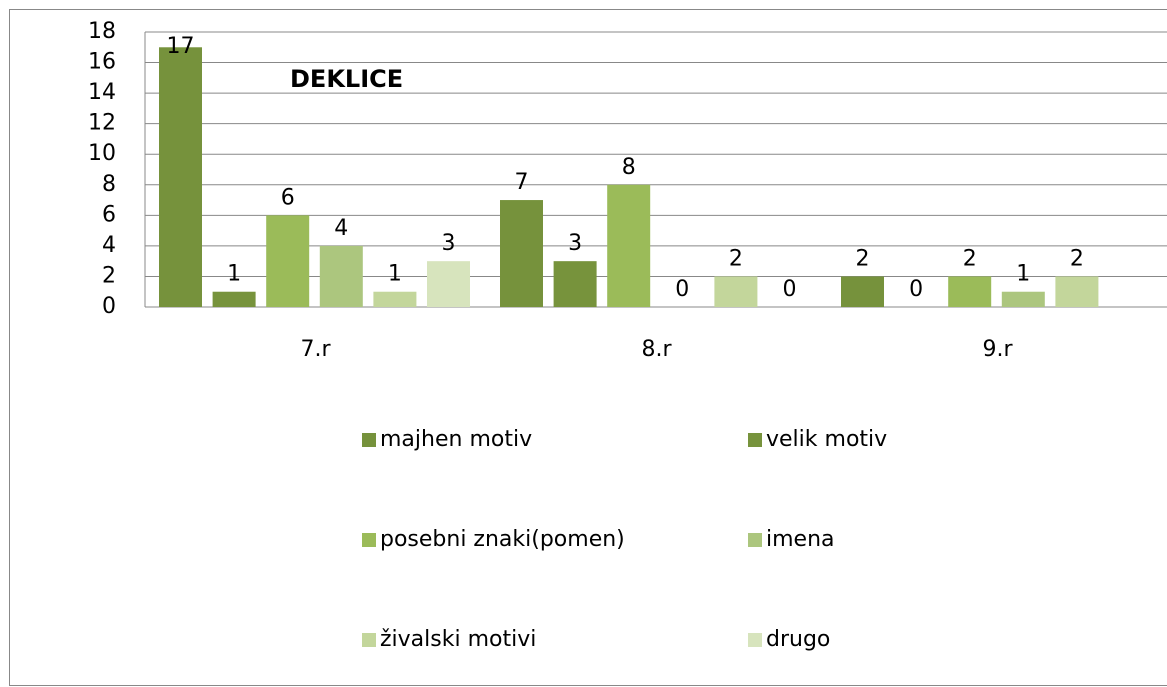 The height and width of the screenshot is (687, 1167). What do you see at coordinates (102, 123) in the screenshot?
I see `y-tick-label: 12` at bounding box center [102, 123].